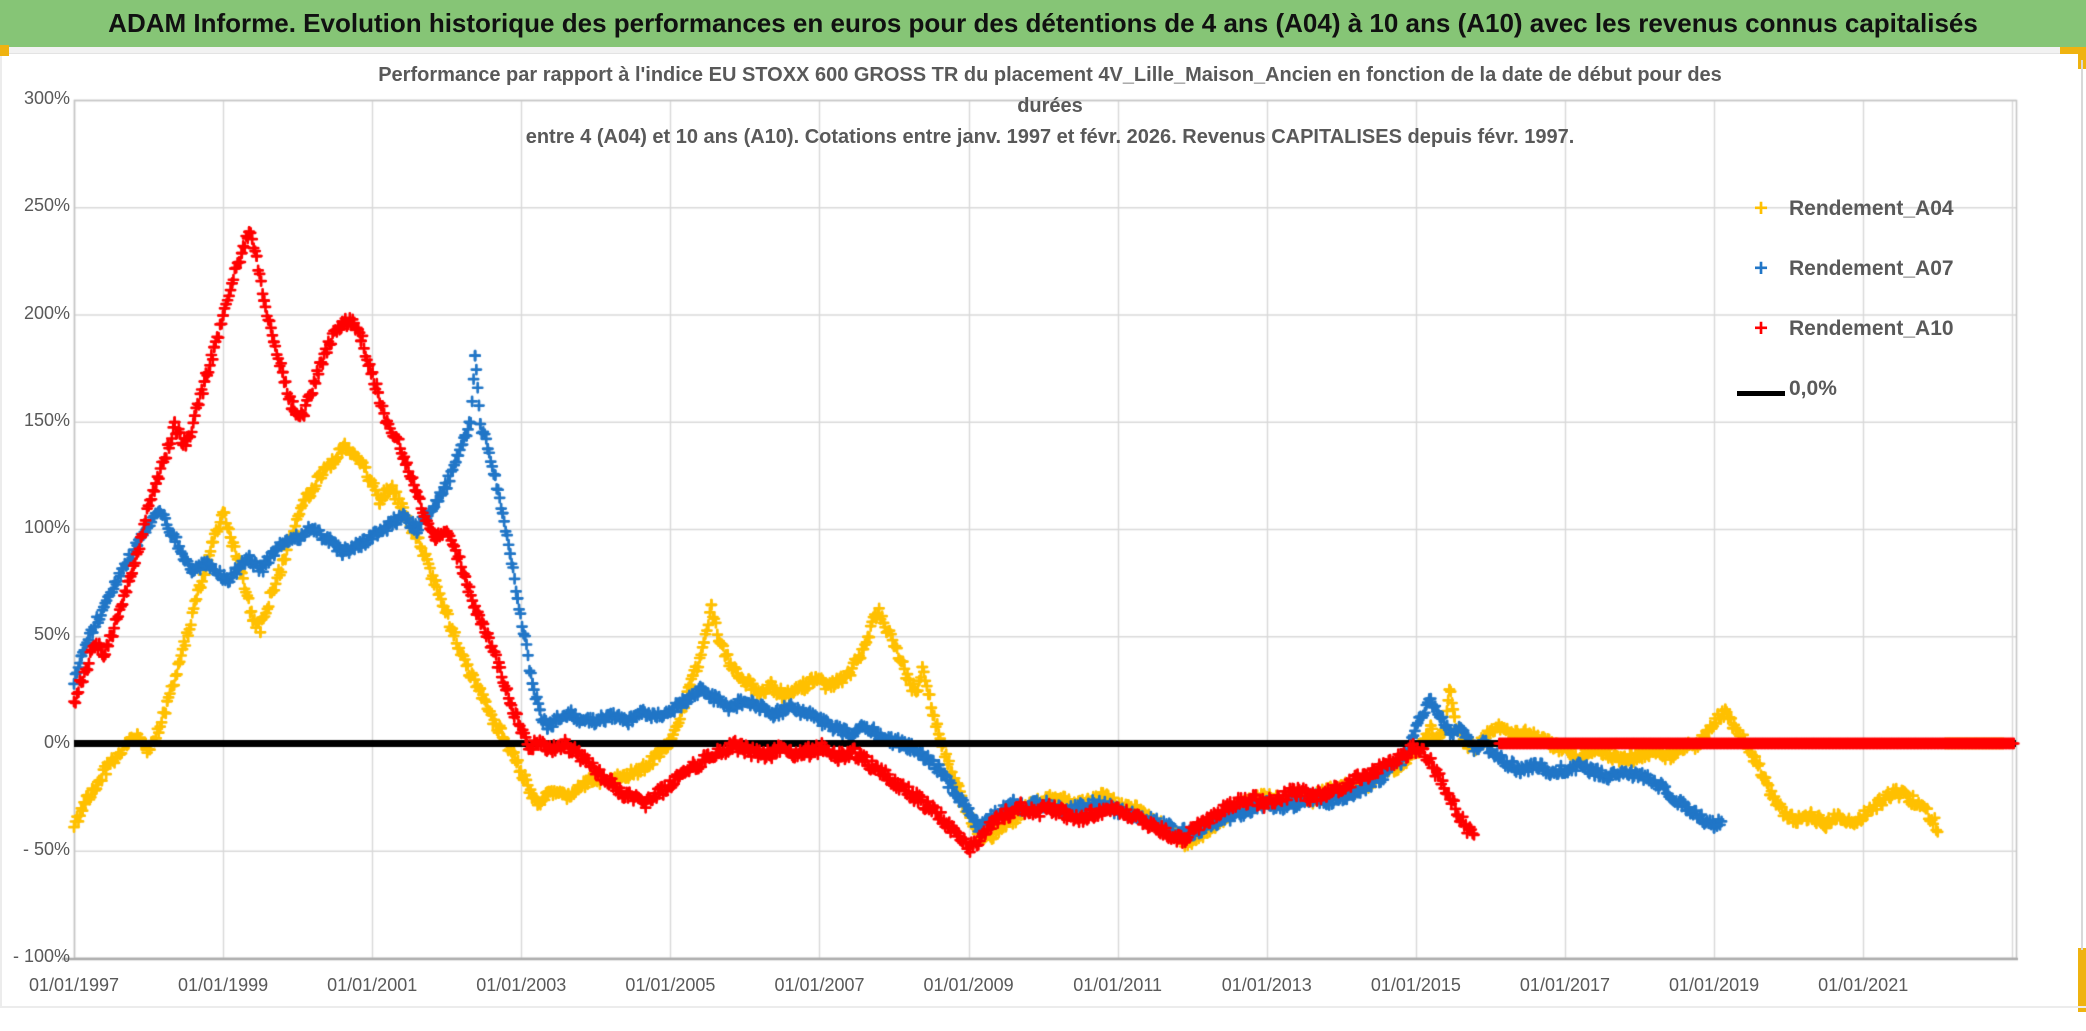 The width and height of the screenshot is (2086, 1031). I want to click on x-tick-label: 01/01/1997, so click(74, 985).